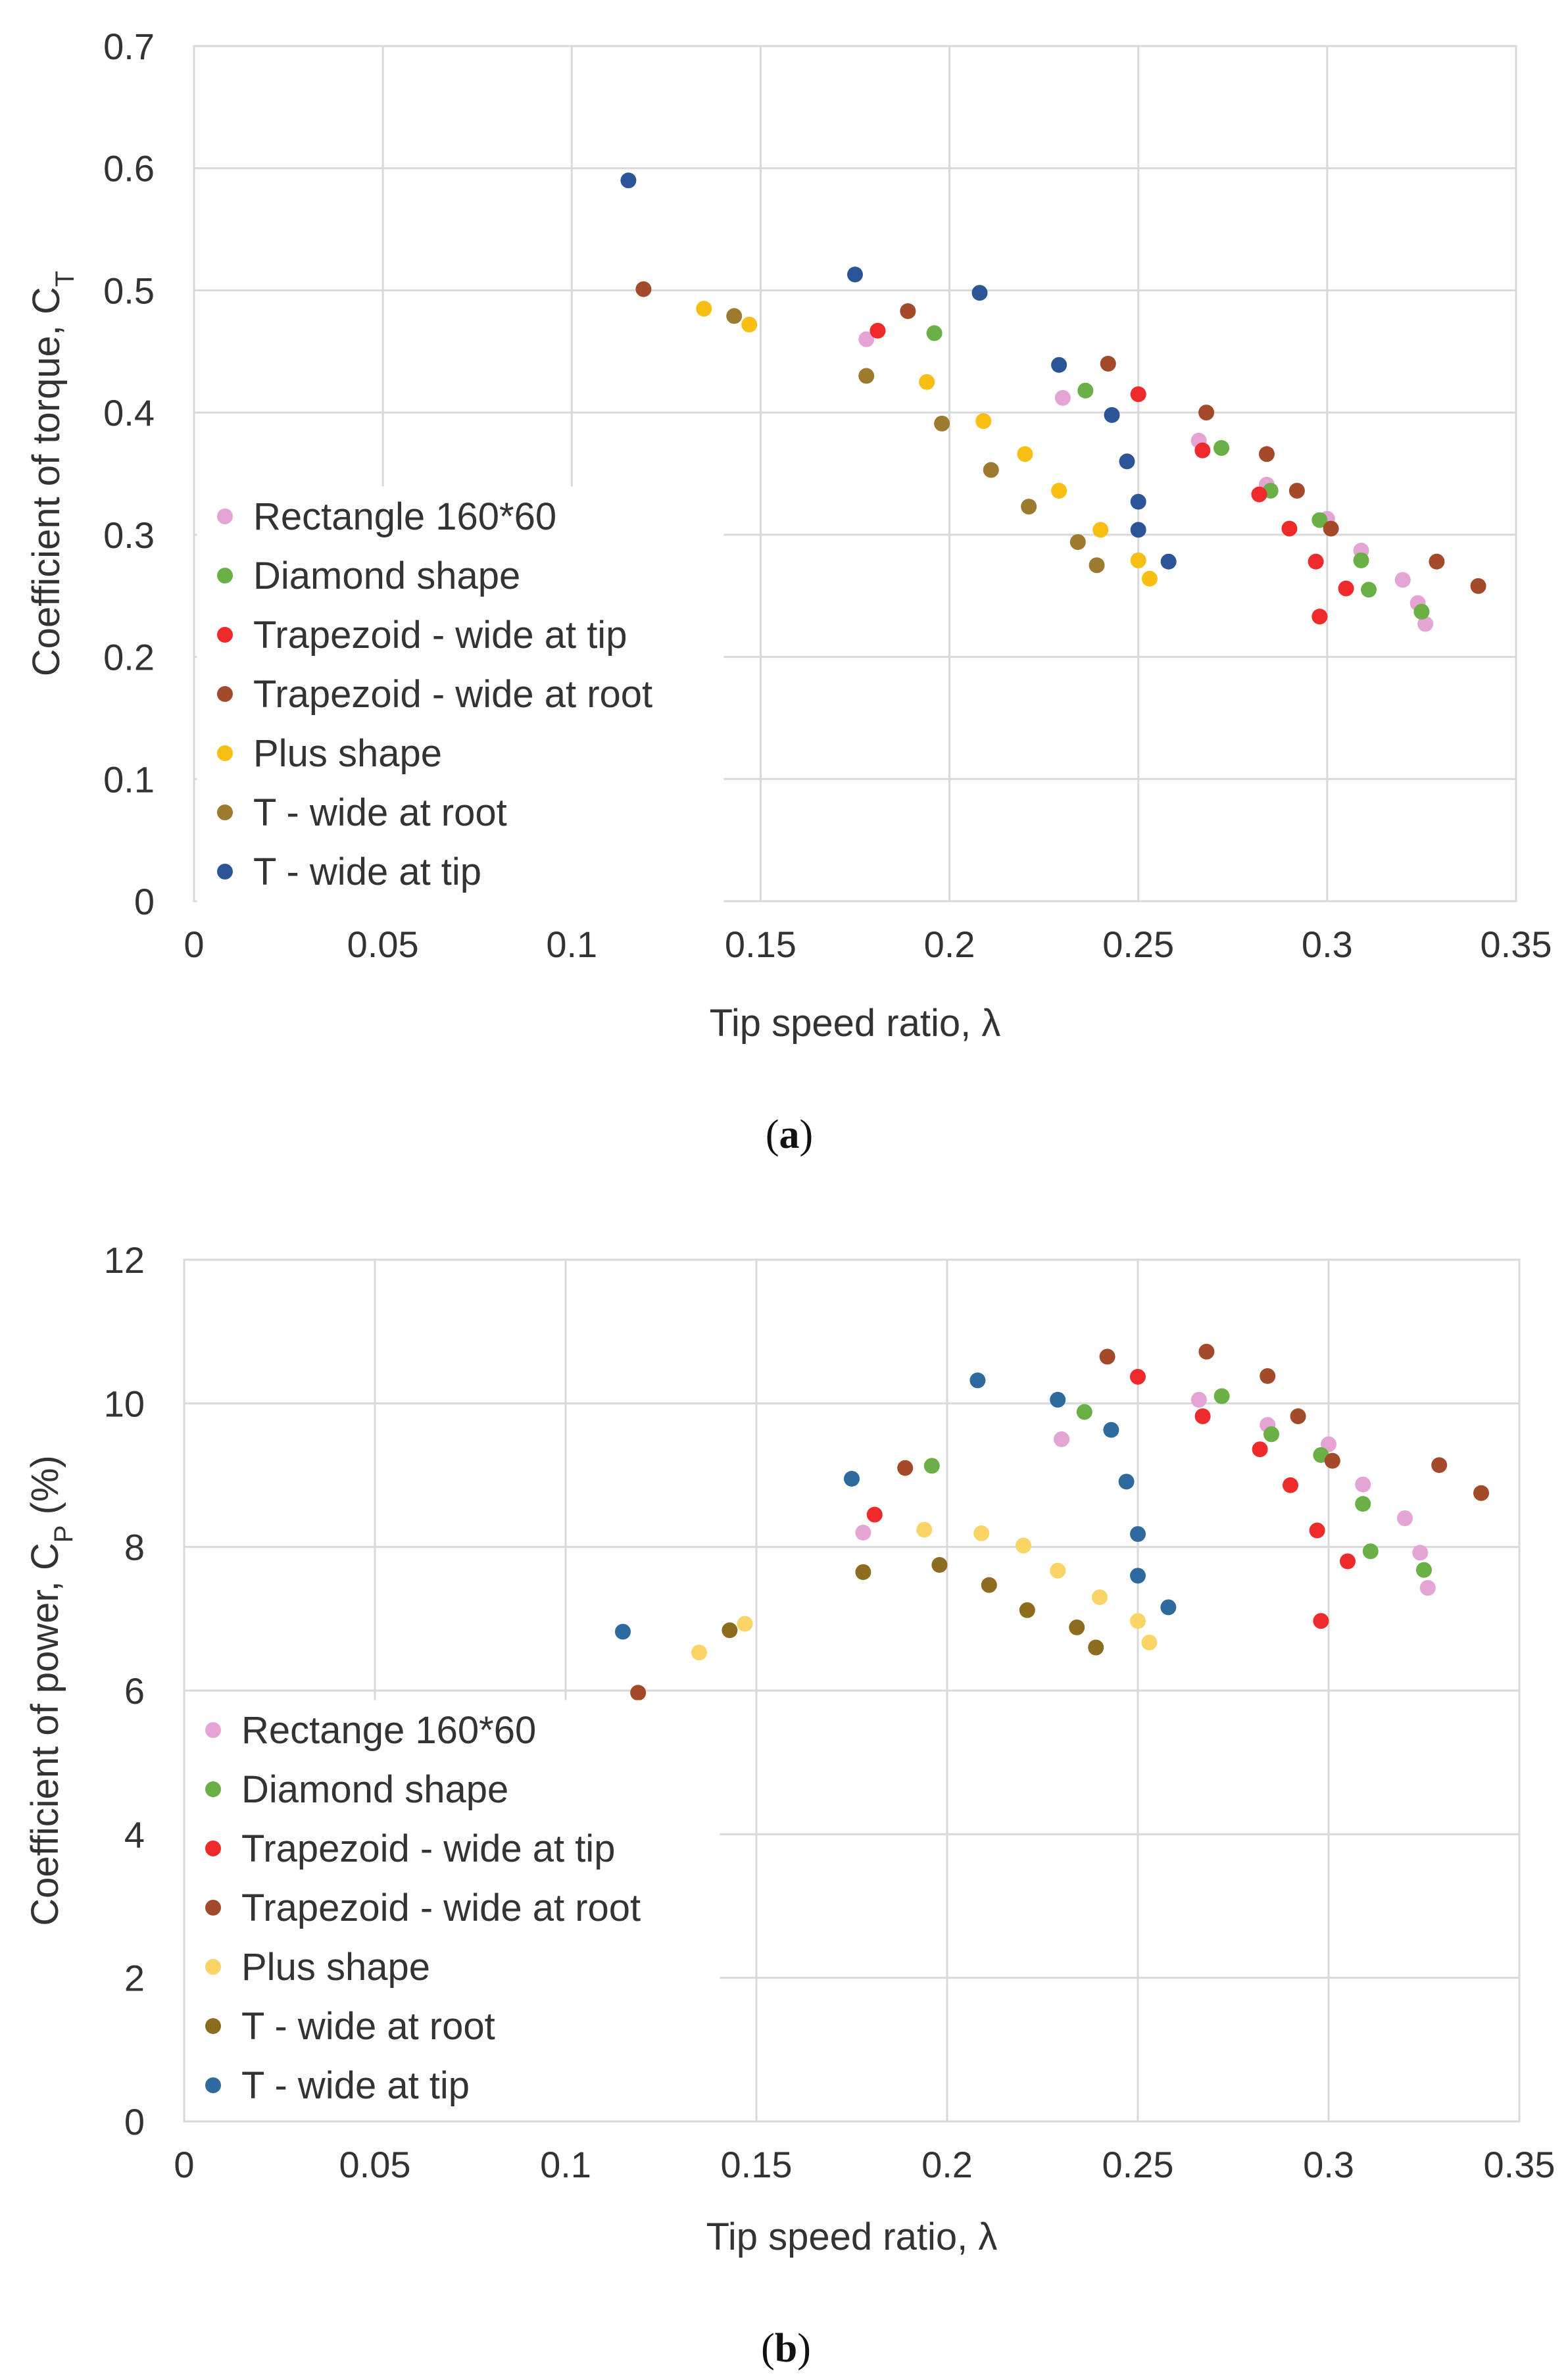 The height and width of the screenshot is (2378, 1568). Describe the element at coordinates (145, 901) in the screenshot. I see `y-tick-label: 0` at that location.